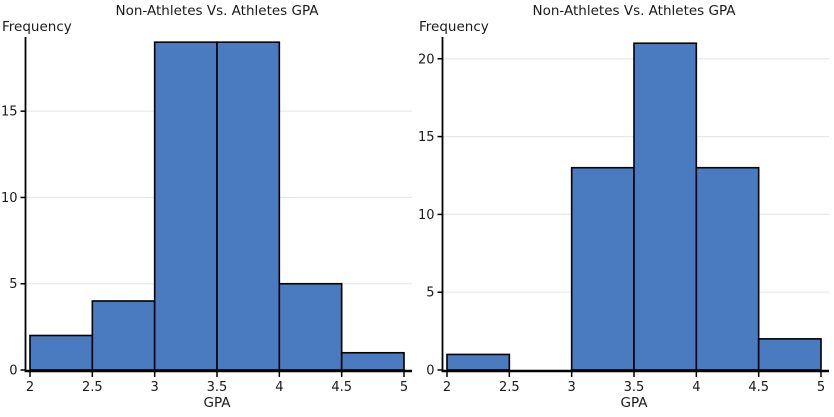 The width and height of the screenshot is (834, 417). I want to click on y-tick-label: 20, so click(426, 59).